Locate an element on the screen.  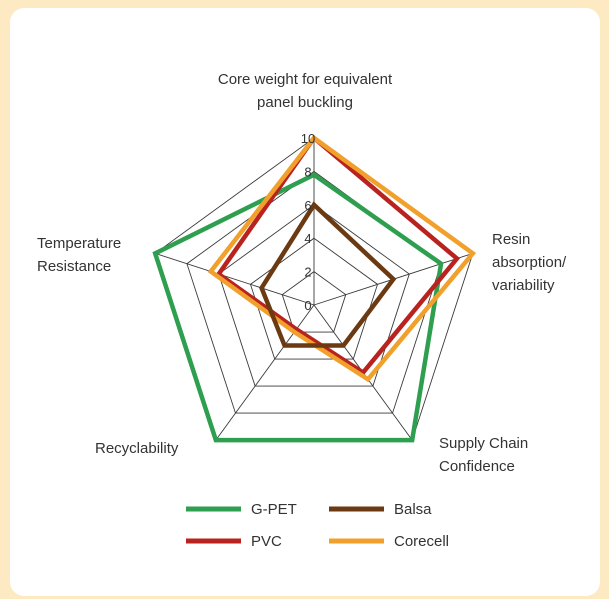
axis-label: Confidence is located at coordinates (477, 466).